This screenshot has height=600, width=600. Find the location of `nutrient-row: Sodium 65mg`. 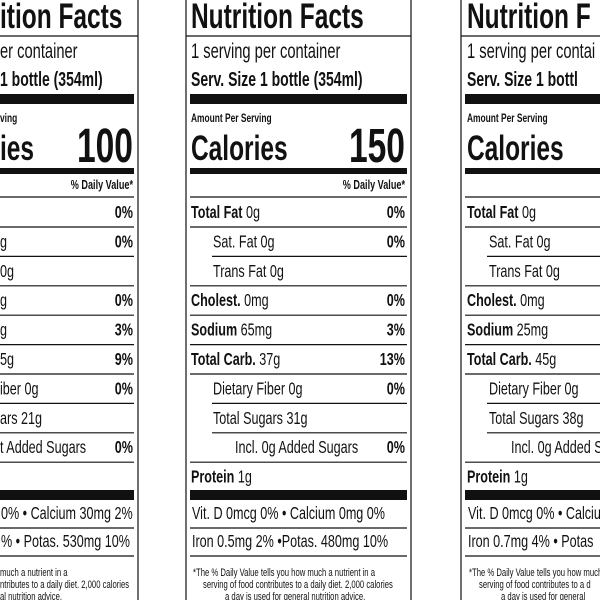

nutrient-row: Sodium 65mg is located at coordinates (231, 331).